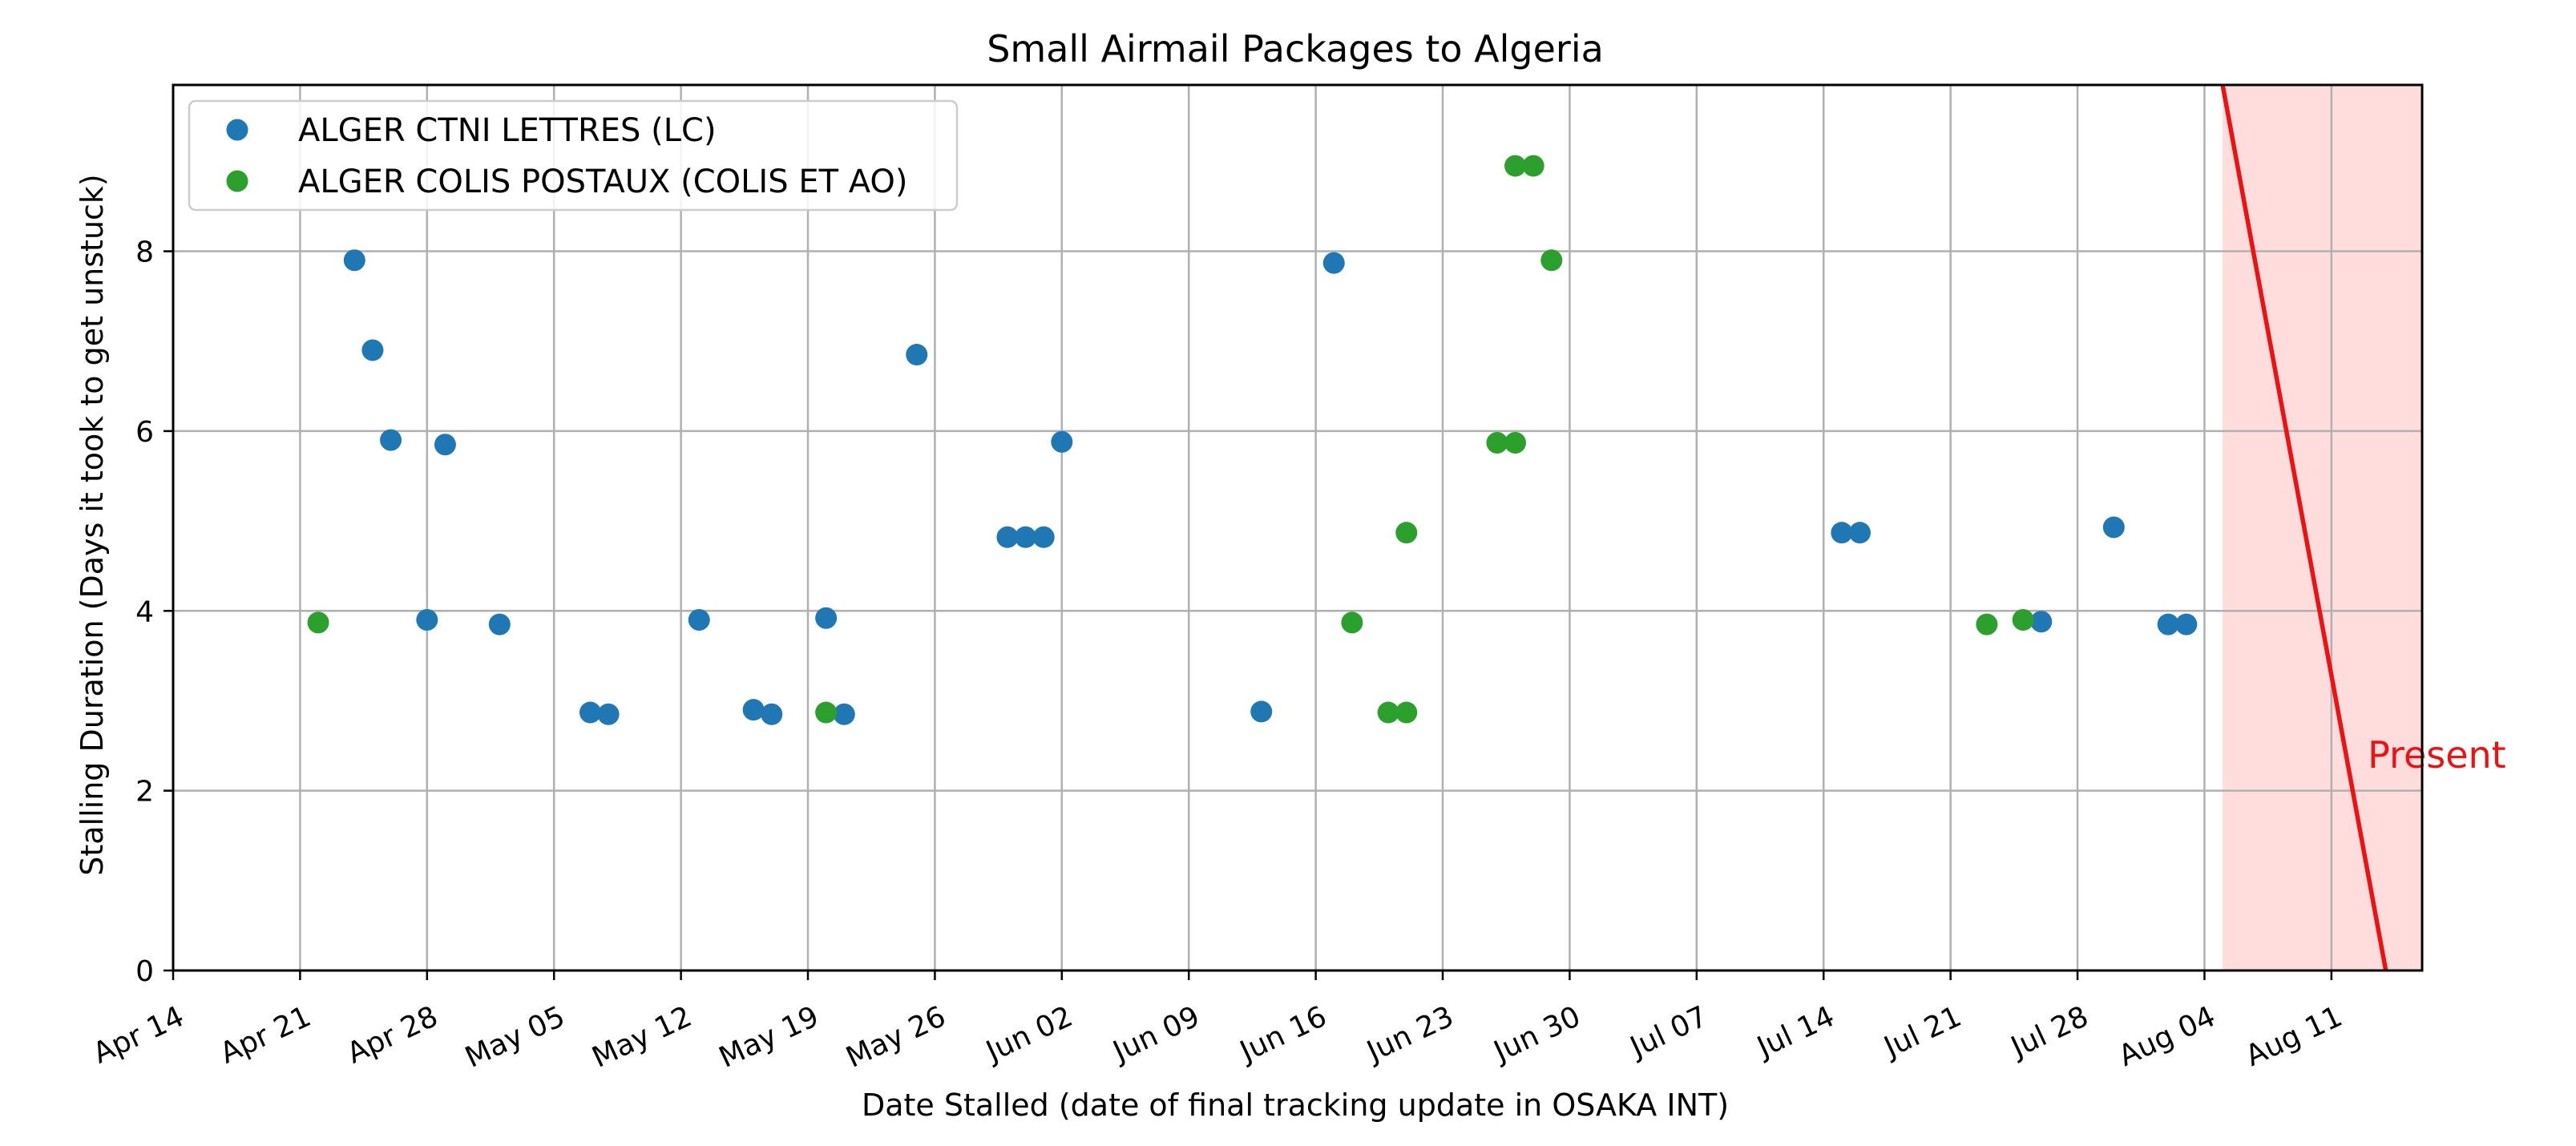 The image size is (2576, 1146). What do you see at coordinates (508, 131) in the screenshot?
I see `legend-label: ALGER CTNI LETTRES (LC)` at bounding box center [508, 131].